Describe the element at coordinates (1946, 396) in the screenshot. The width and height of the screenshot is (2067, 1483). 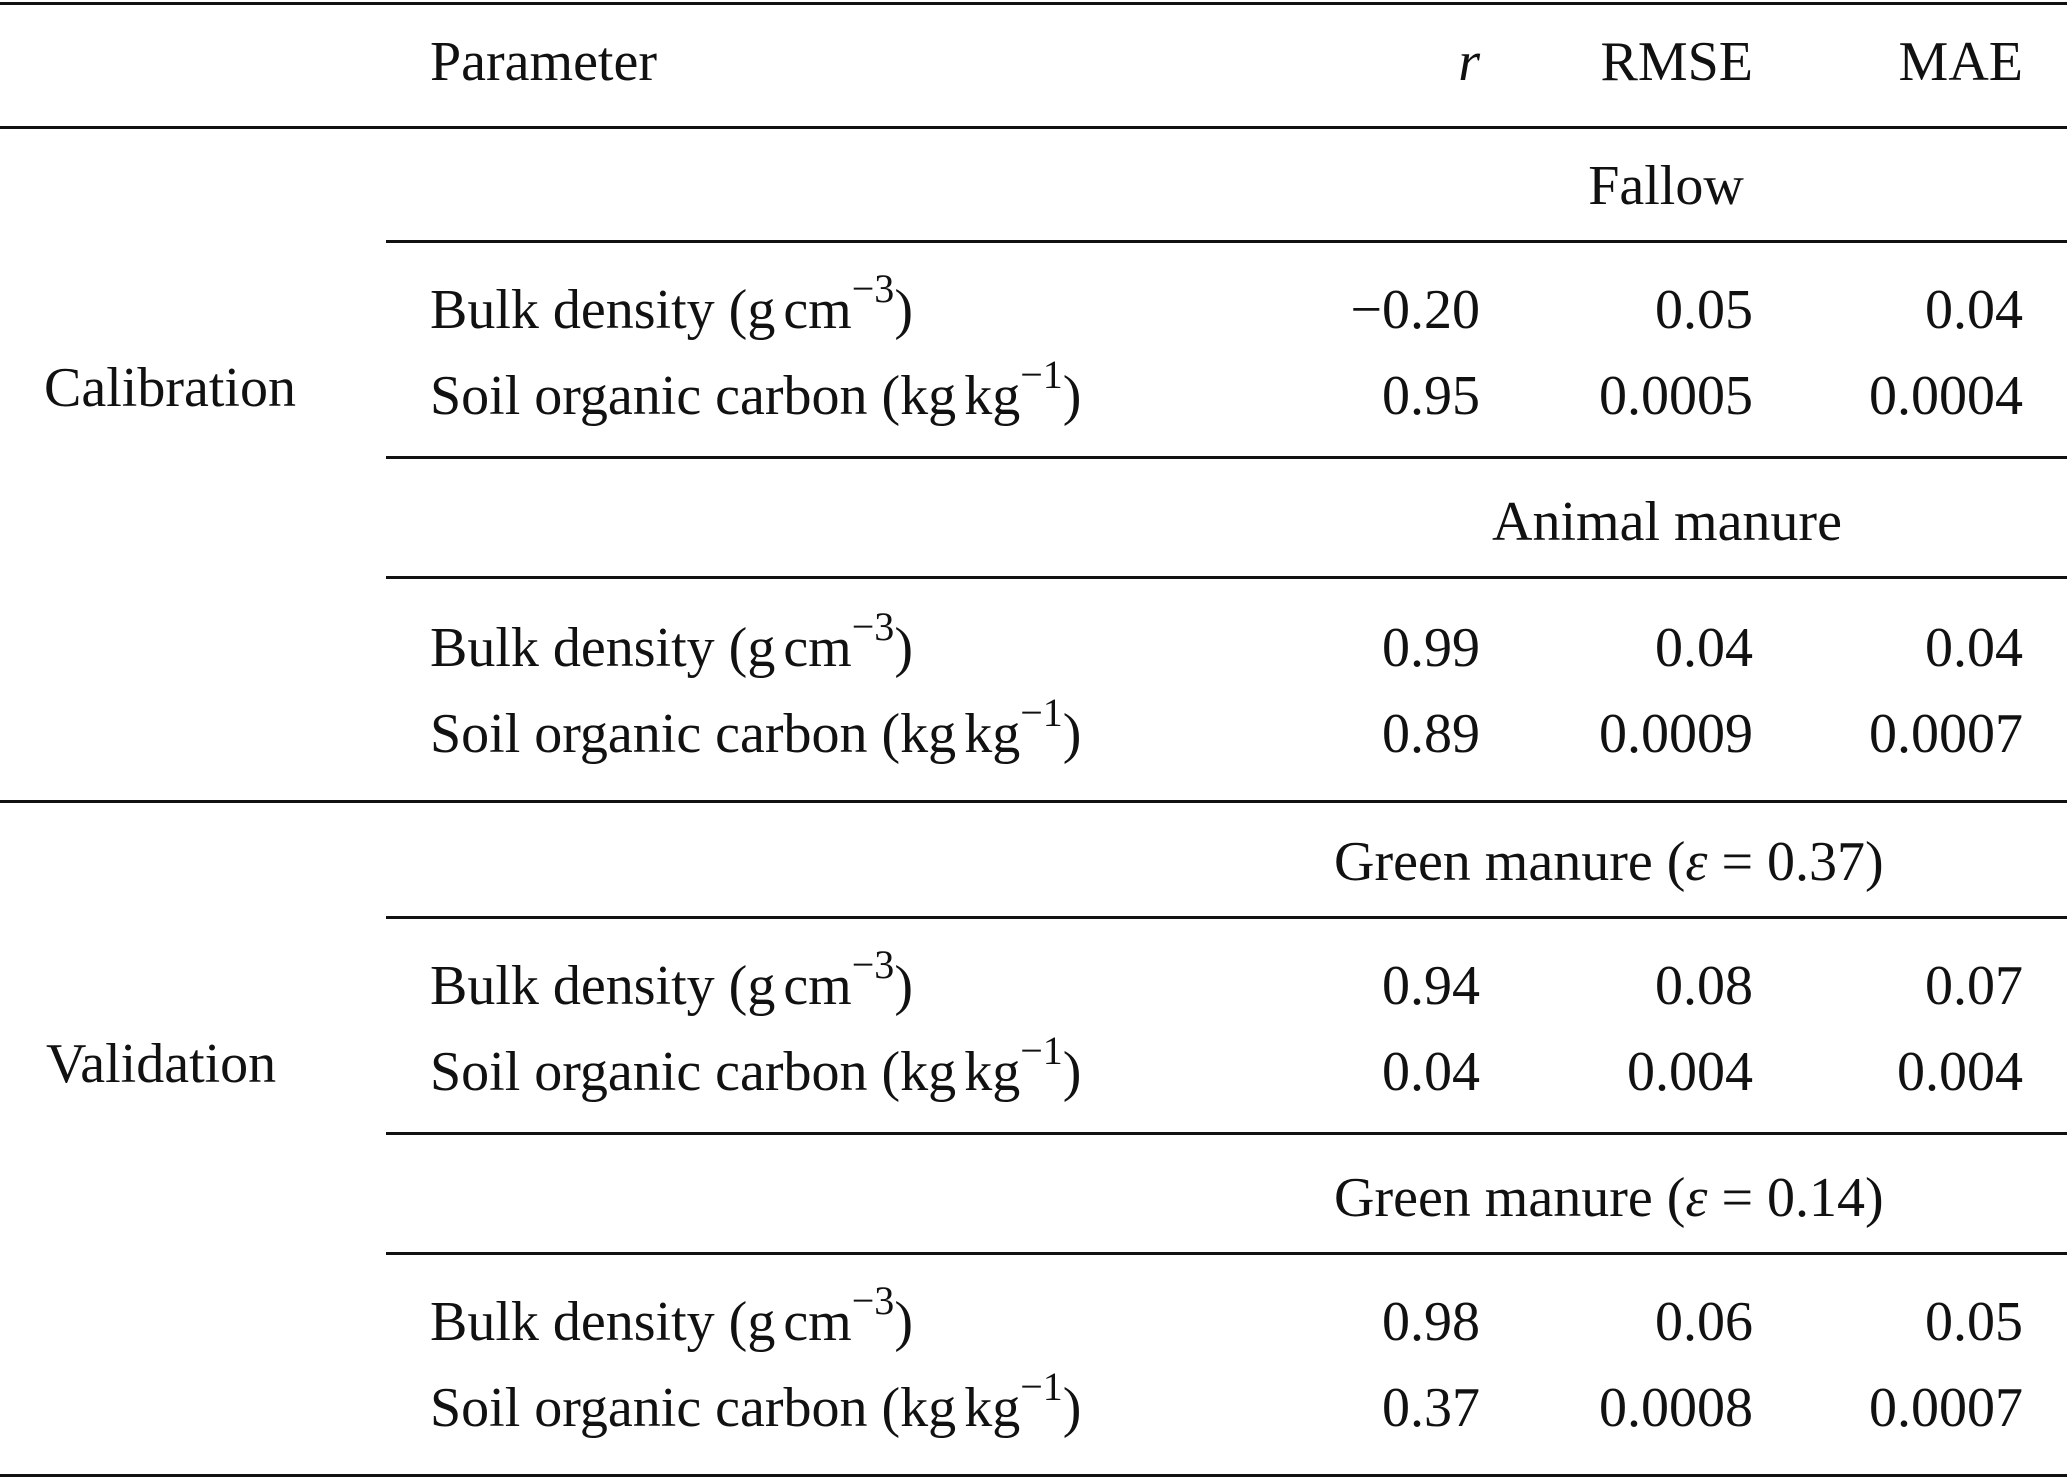
I see `value-mae: 0.0004` at that location.